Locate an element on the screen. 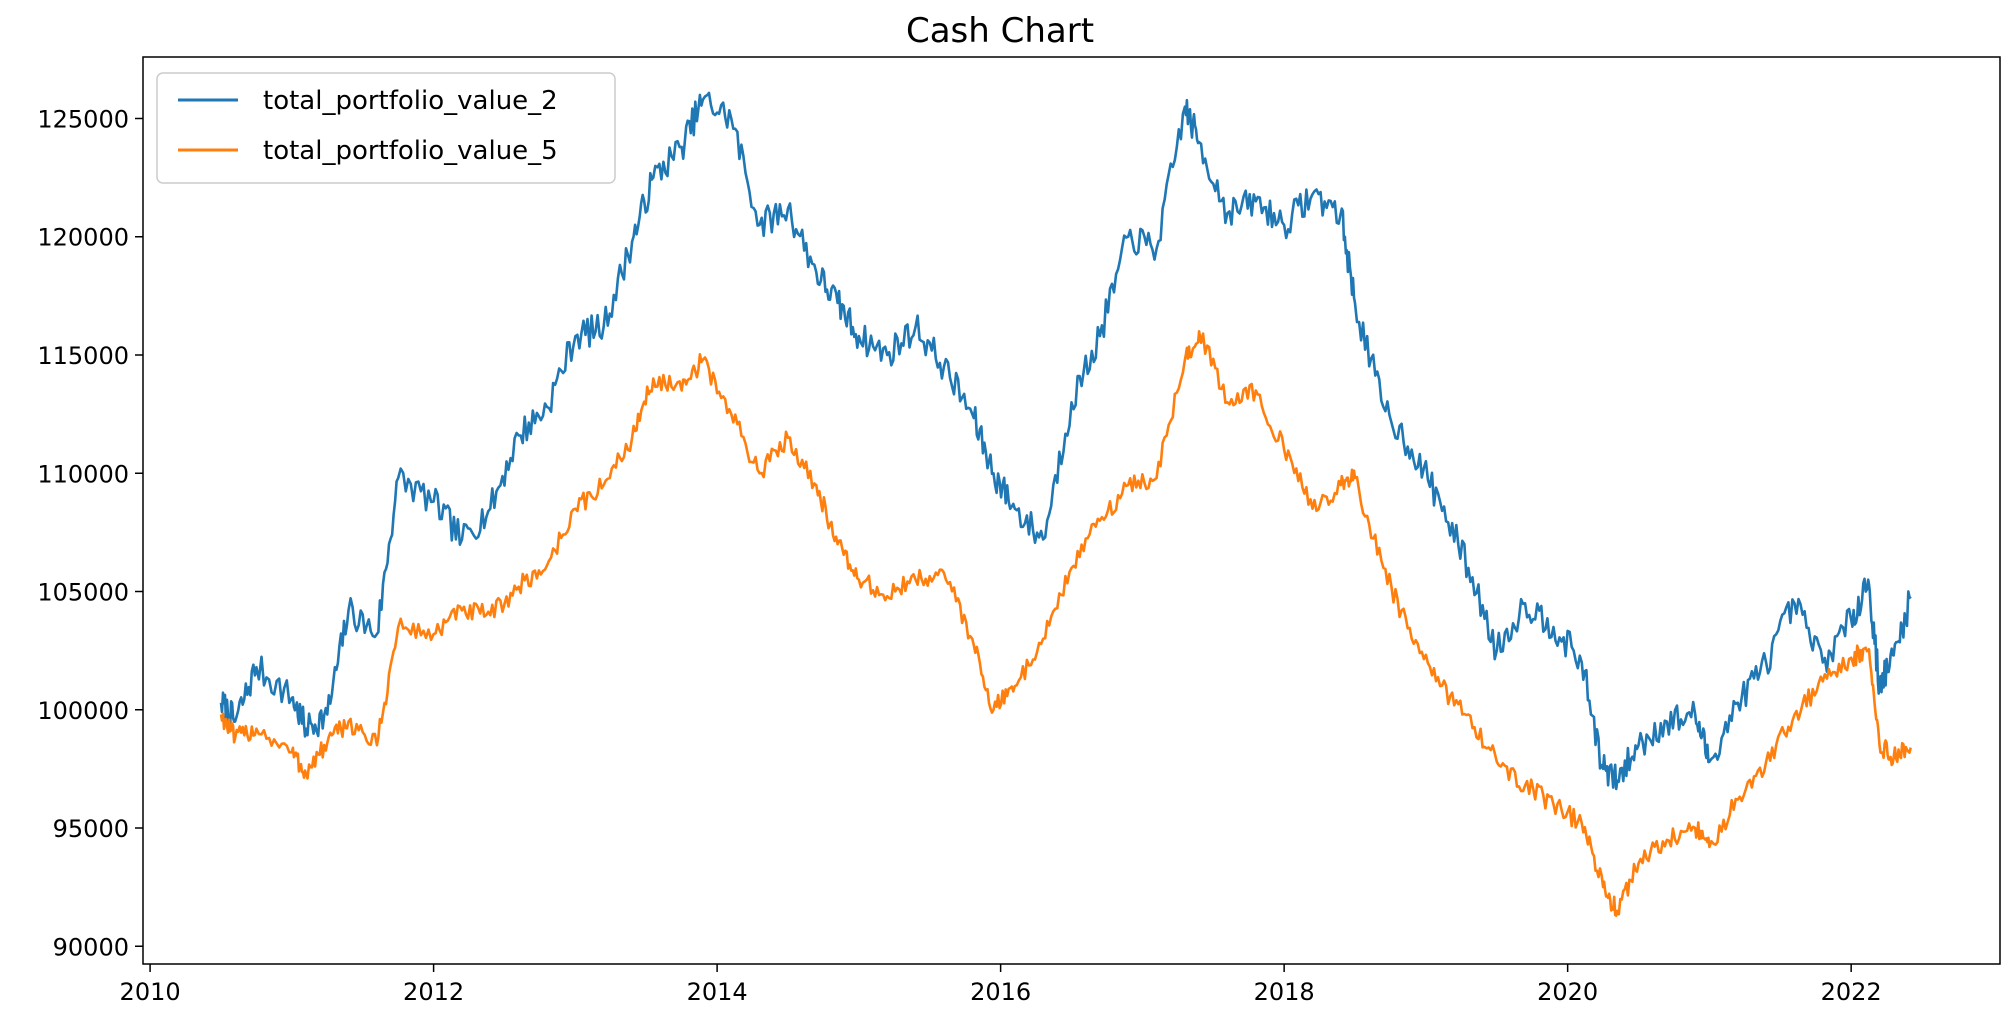 Image resolution: width=2015 pixels, height=1025 pixels. x-axis: 2010 2012 2014 2016 2018 2020 2022 is located at coordinates (1001, 985).